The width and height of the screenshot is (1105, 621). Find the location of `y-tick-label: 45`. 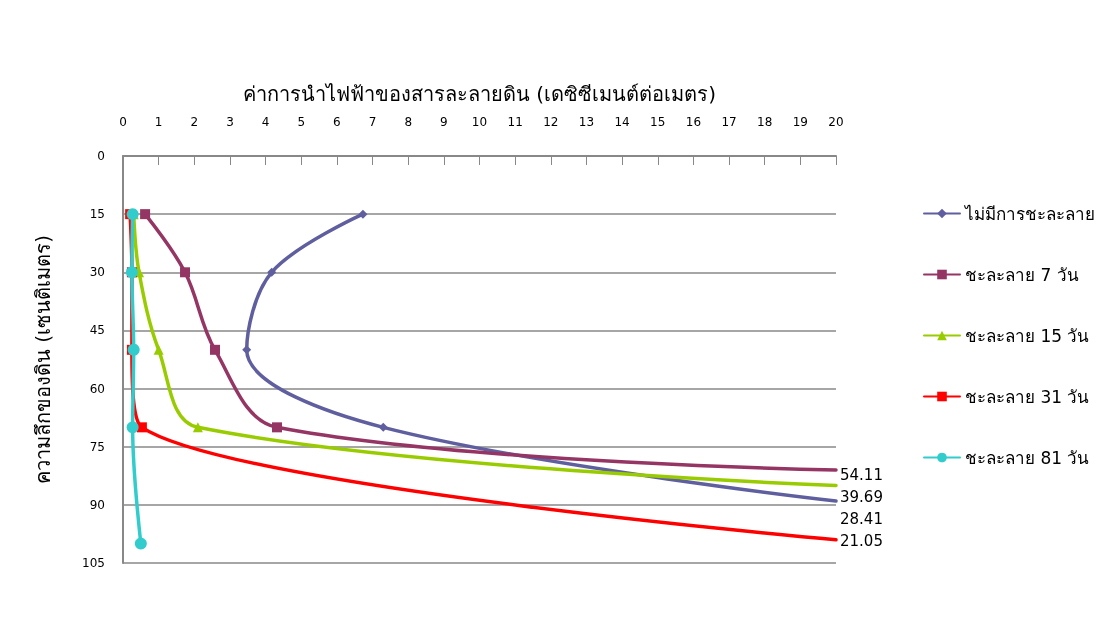

y-tick-label: 45 is located at coordinates (97, 330).